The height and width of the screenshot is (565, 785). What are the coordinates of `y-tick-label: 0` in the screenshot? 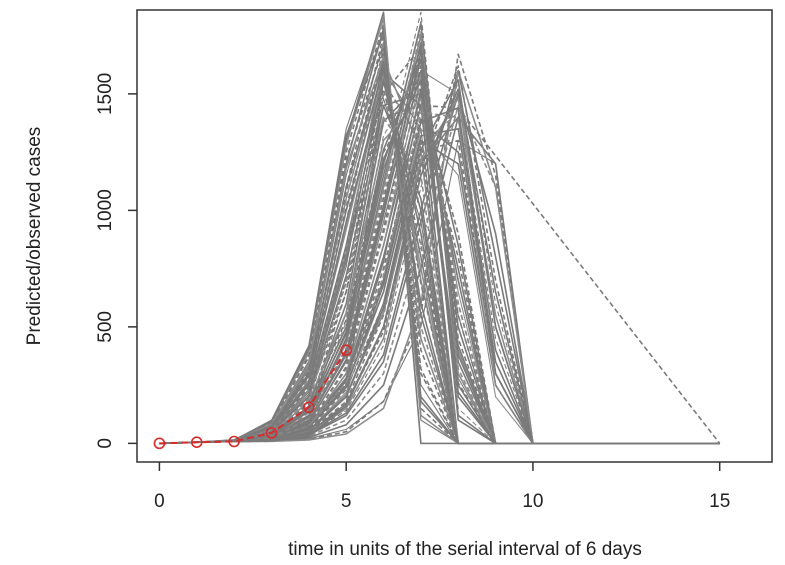 It's located at (105, 443).